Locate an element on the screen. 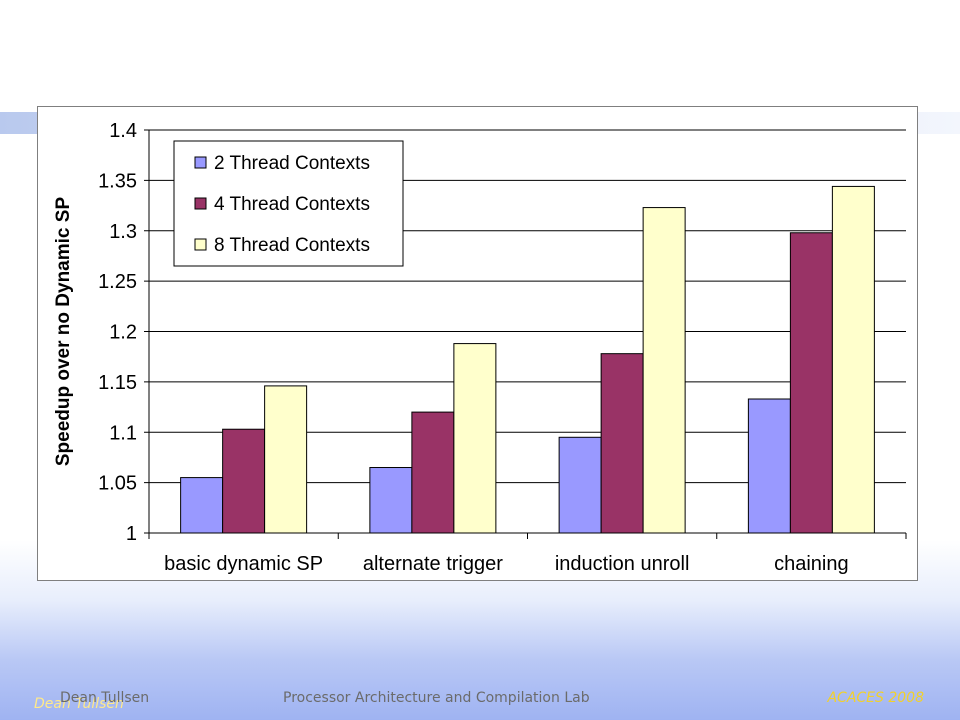 This screenshot has height=720, width=960. y-tick-label: 1 is located at coordinates (131, 534).